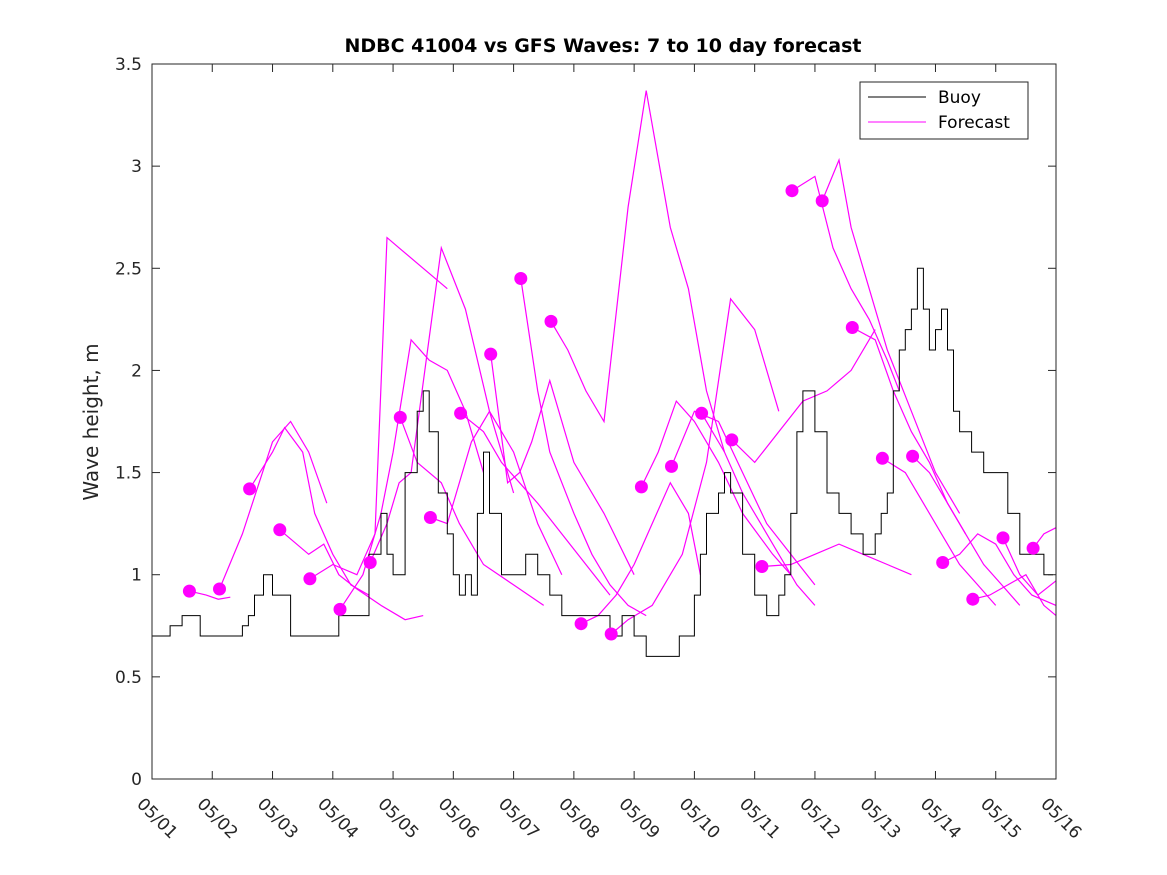 This screenshot has height=875, width=1167. Describe the element at coordinates (128, 65) in the screenshot. I see `y-tick-label: 3.5` at that location.